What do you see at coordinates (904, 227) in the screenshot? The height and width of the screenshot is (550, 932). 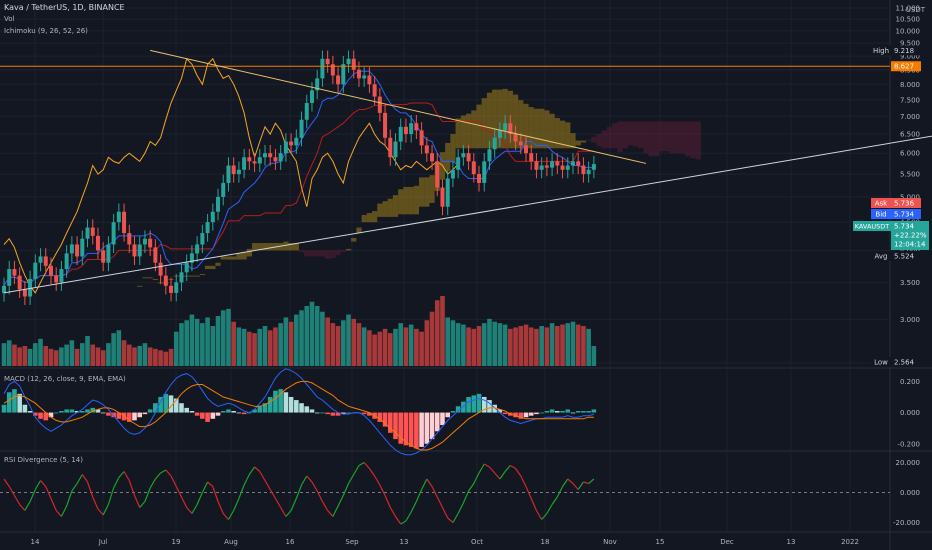 I see `last-price: 5.734` at bounding box center [904, 227].